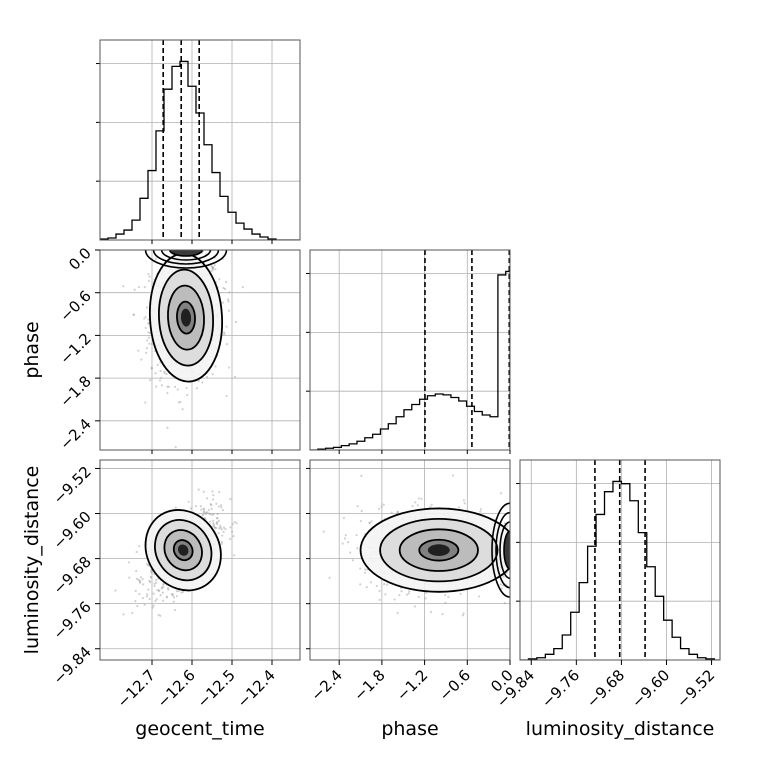 Image resolution: width=760 pixels, height=760 pixels. What do you see at coordinates (327, 685) in the screenshot?
I see `x-tick-label-phase: −2.4` at bounding box center [327, 685].